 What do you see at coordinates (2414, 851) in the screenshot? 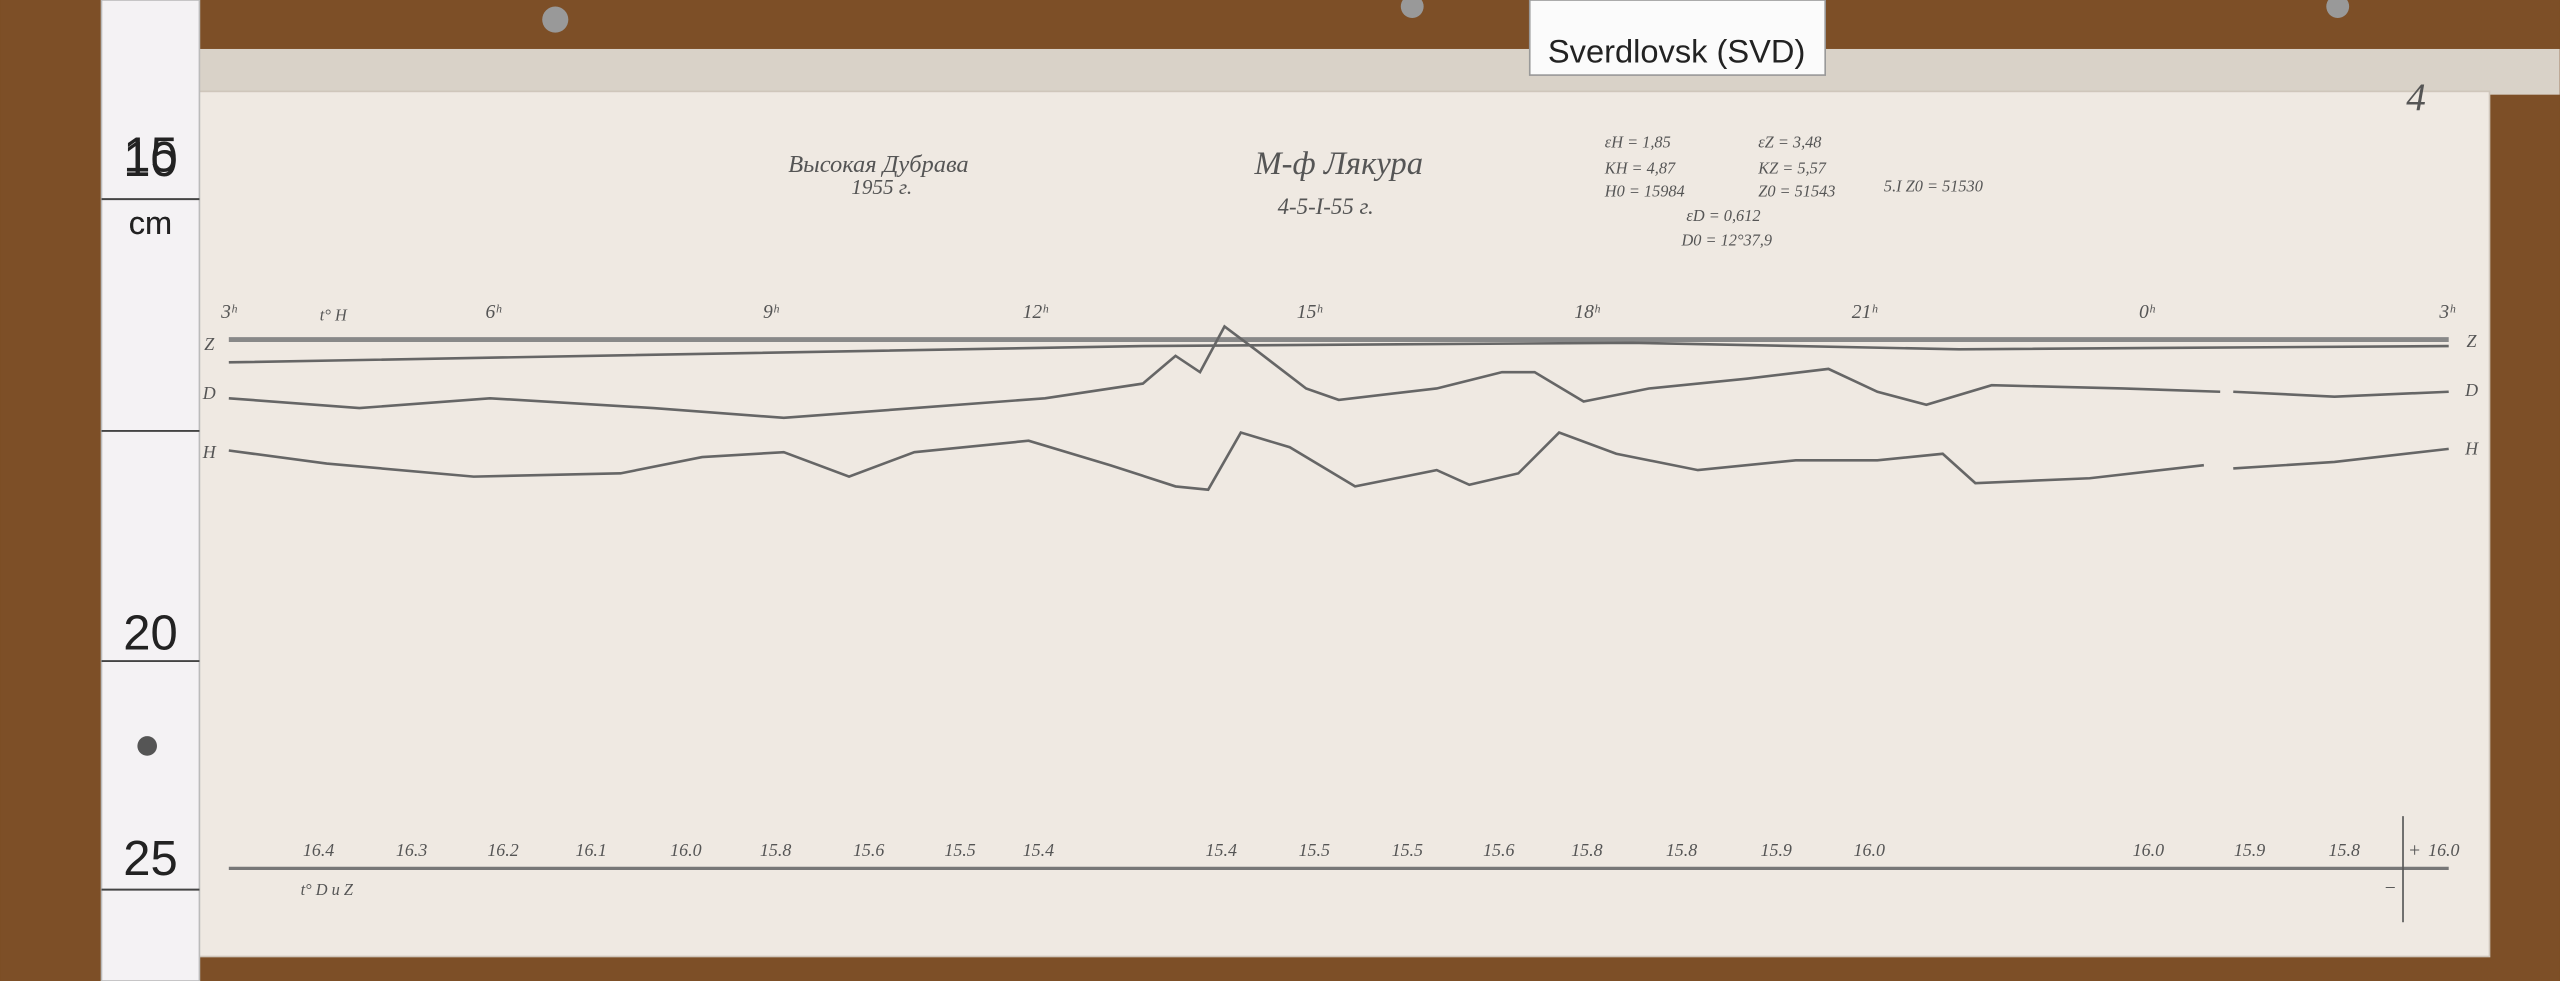
I see `scale-sign: +` at bounding box center [2414, 851].